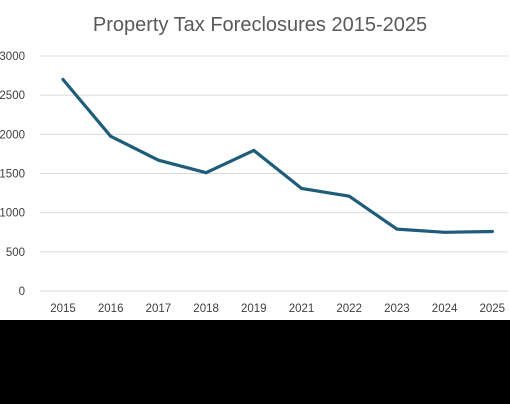  I want to click on x-tick-label: 2017, so click(159, 309).